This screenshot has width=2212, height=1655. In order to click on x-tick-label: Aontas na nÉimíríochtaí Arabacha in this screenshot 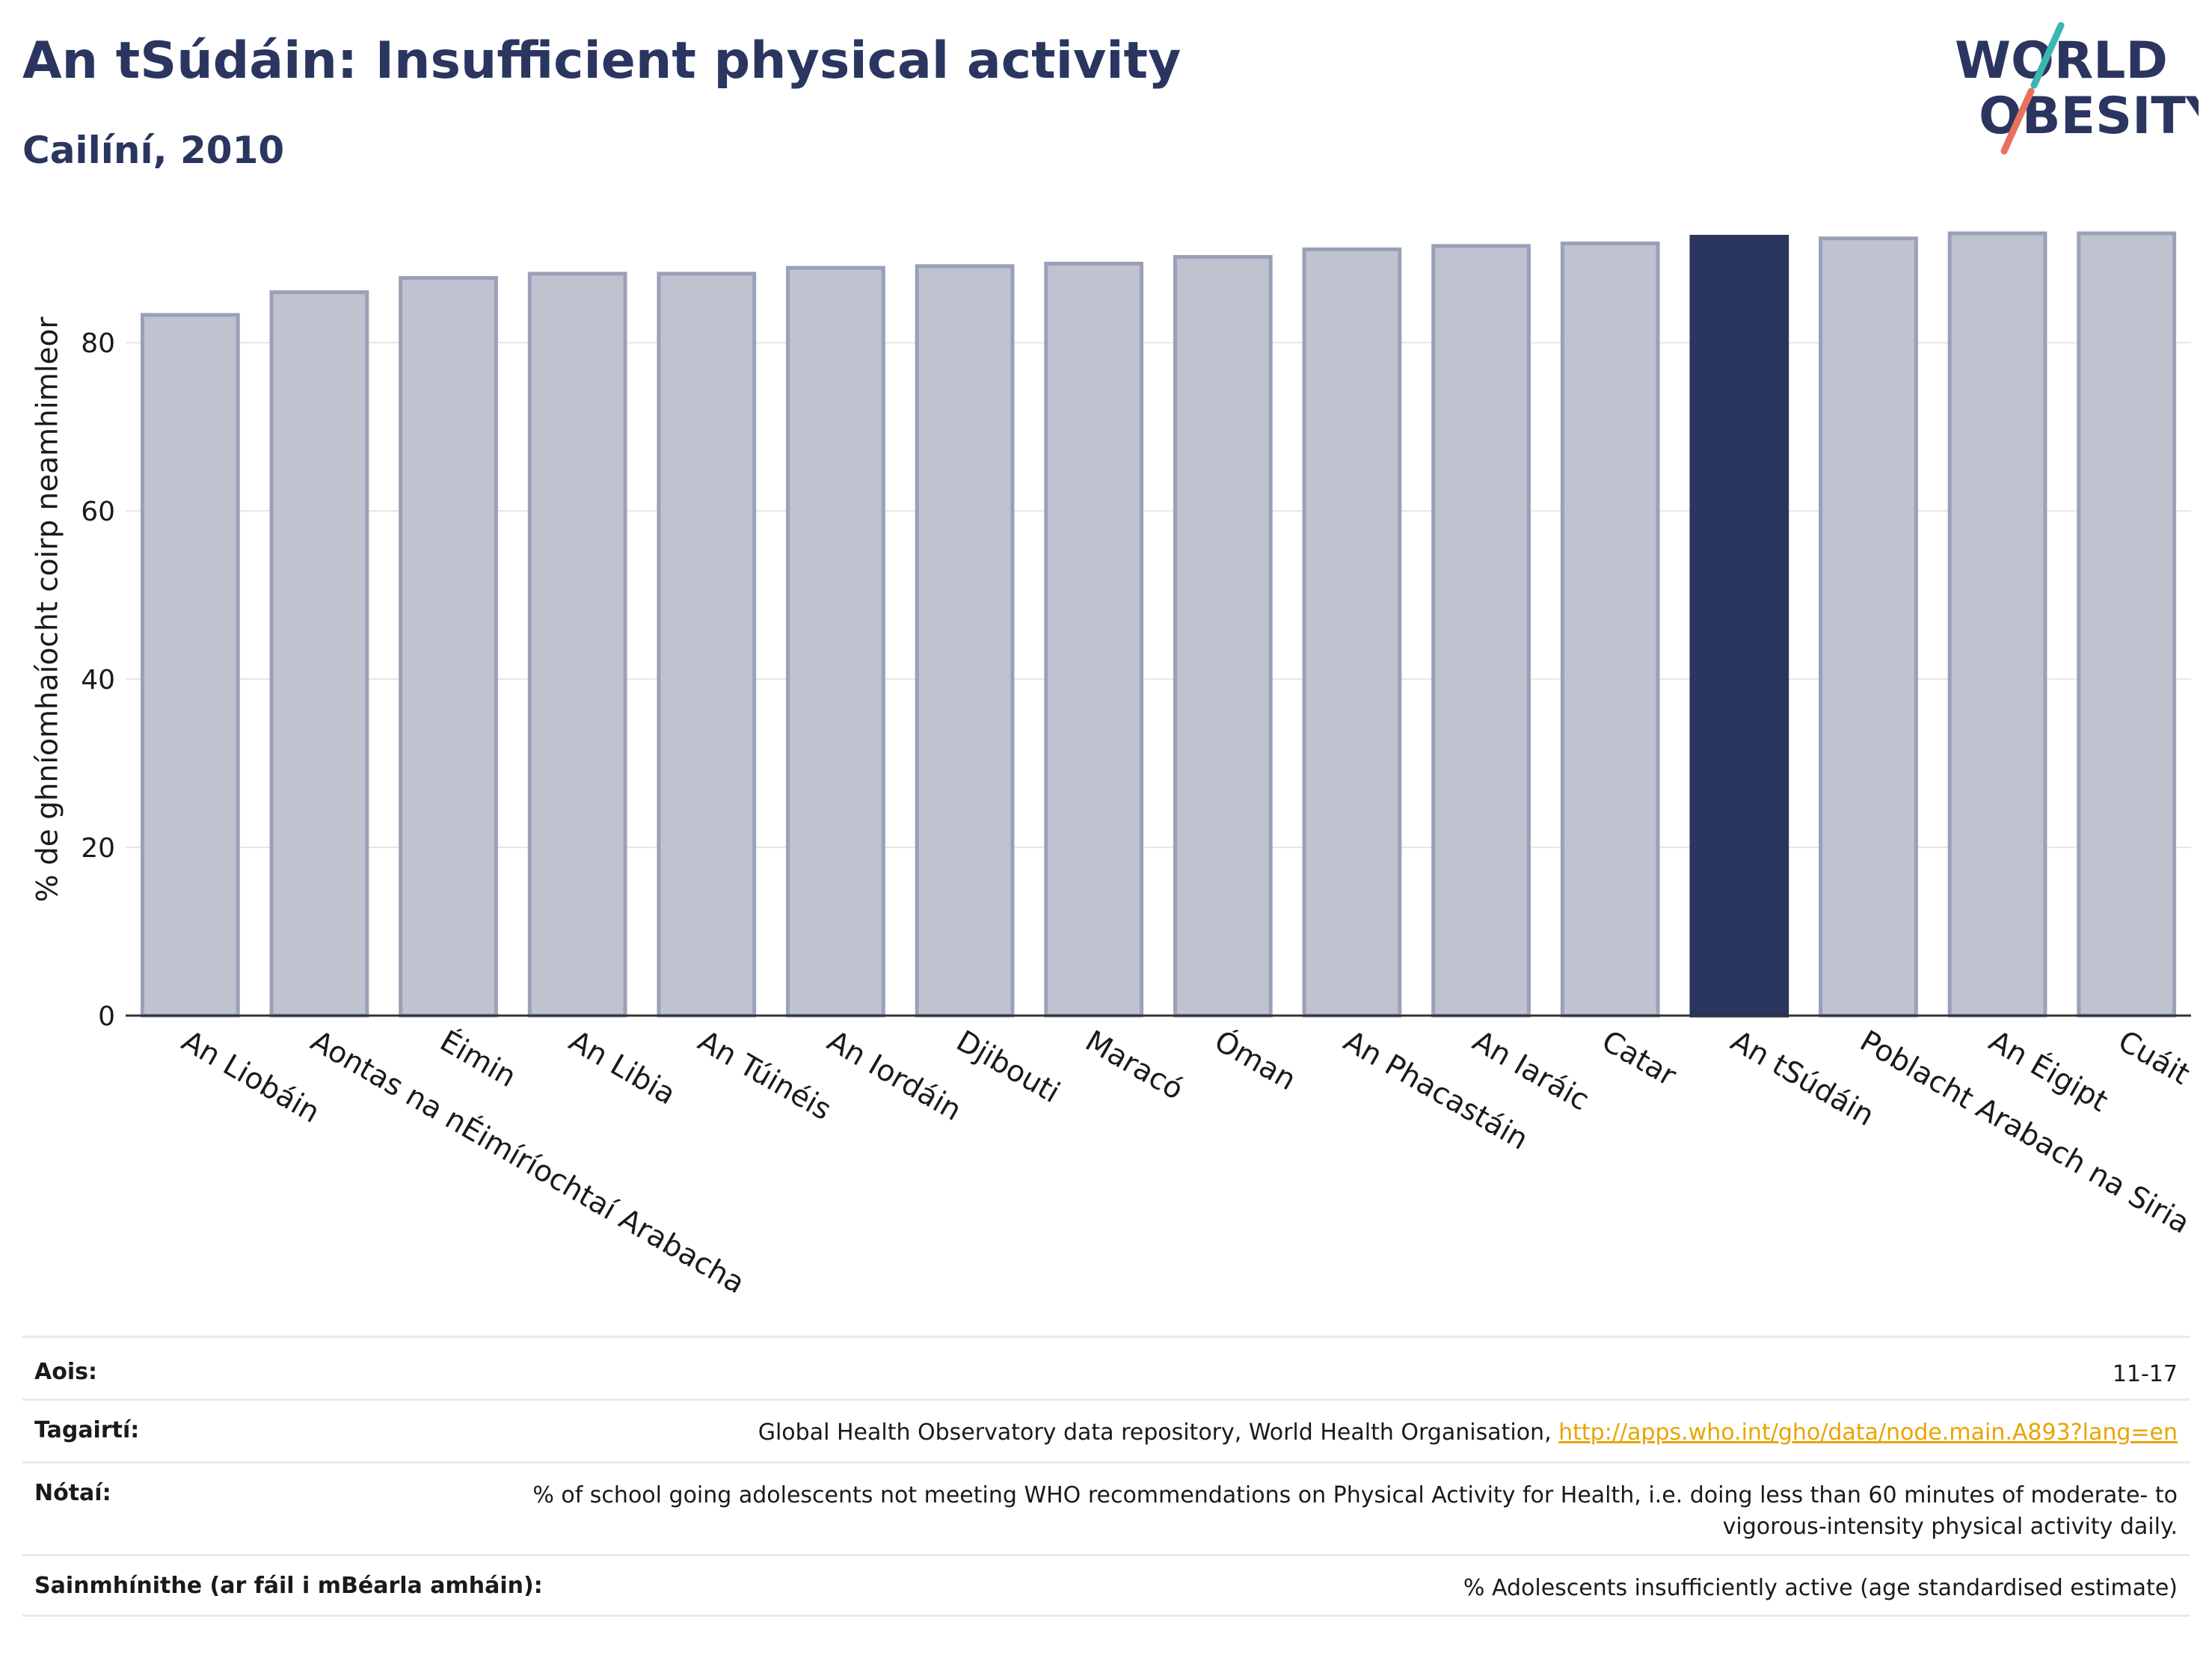, I will do `click(528, 1162)`.